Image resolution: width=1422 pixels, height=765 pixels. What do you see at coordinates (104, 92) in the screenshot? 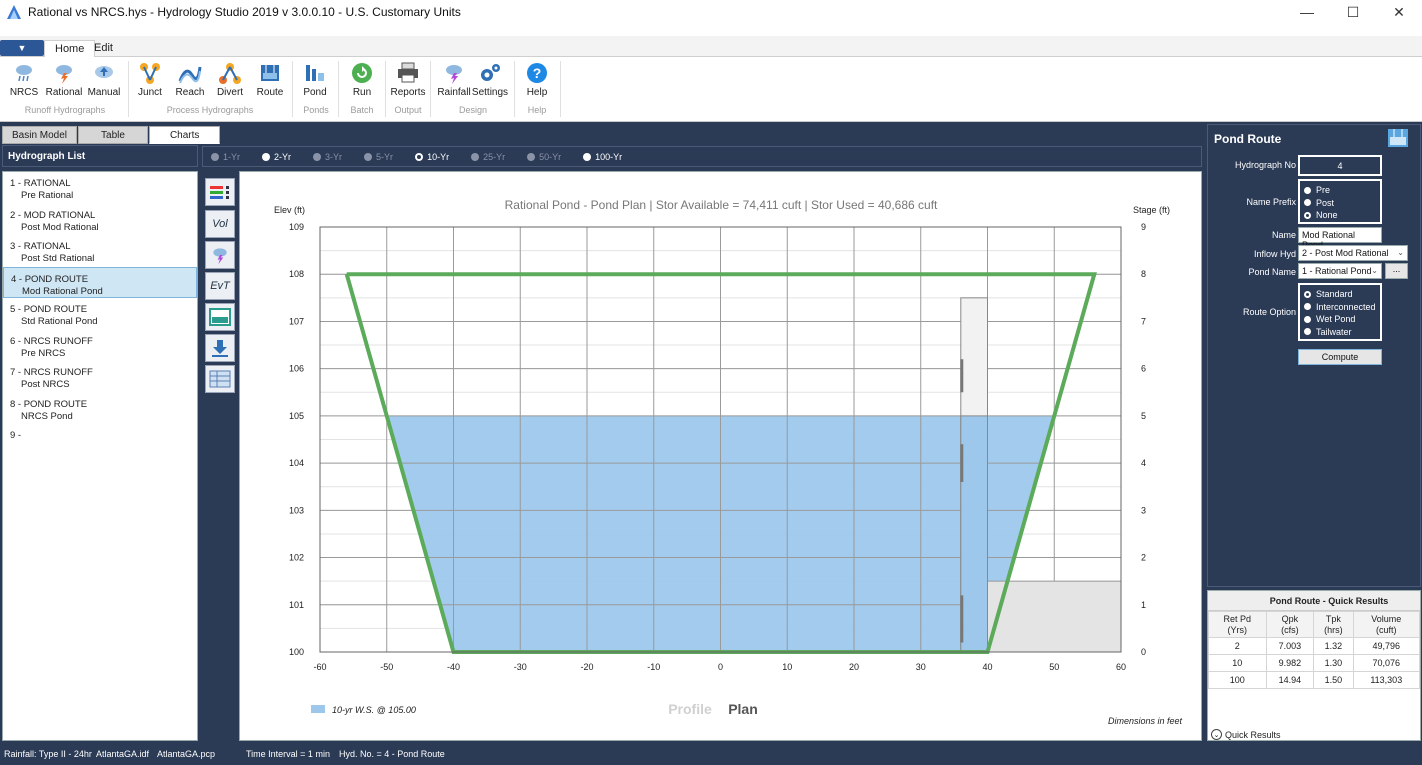
I see `manual-label: Manual` at bounding box center [104, 92].